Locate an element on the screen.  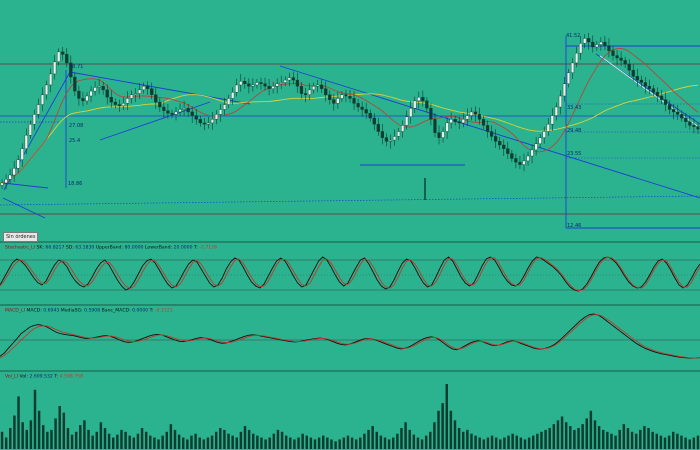
macd-panel is located at coordinates (350, 336).